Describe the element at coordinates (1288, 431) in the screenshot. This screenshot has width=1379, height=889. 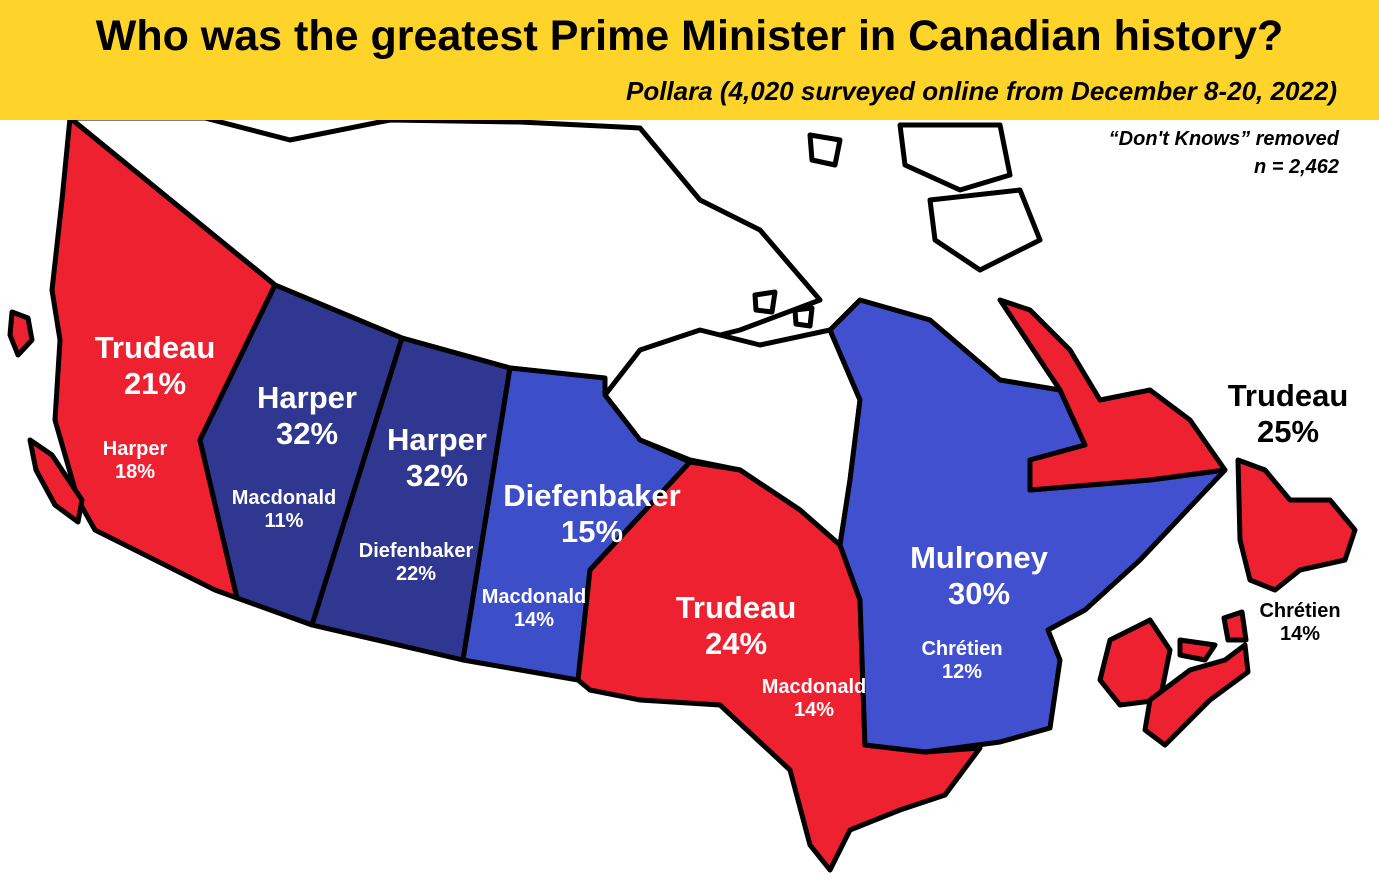
I see `atl-leader-pct: 25%` at that location.